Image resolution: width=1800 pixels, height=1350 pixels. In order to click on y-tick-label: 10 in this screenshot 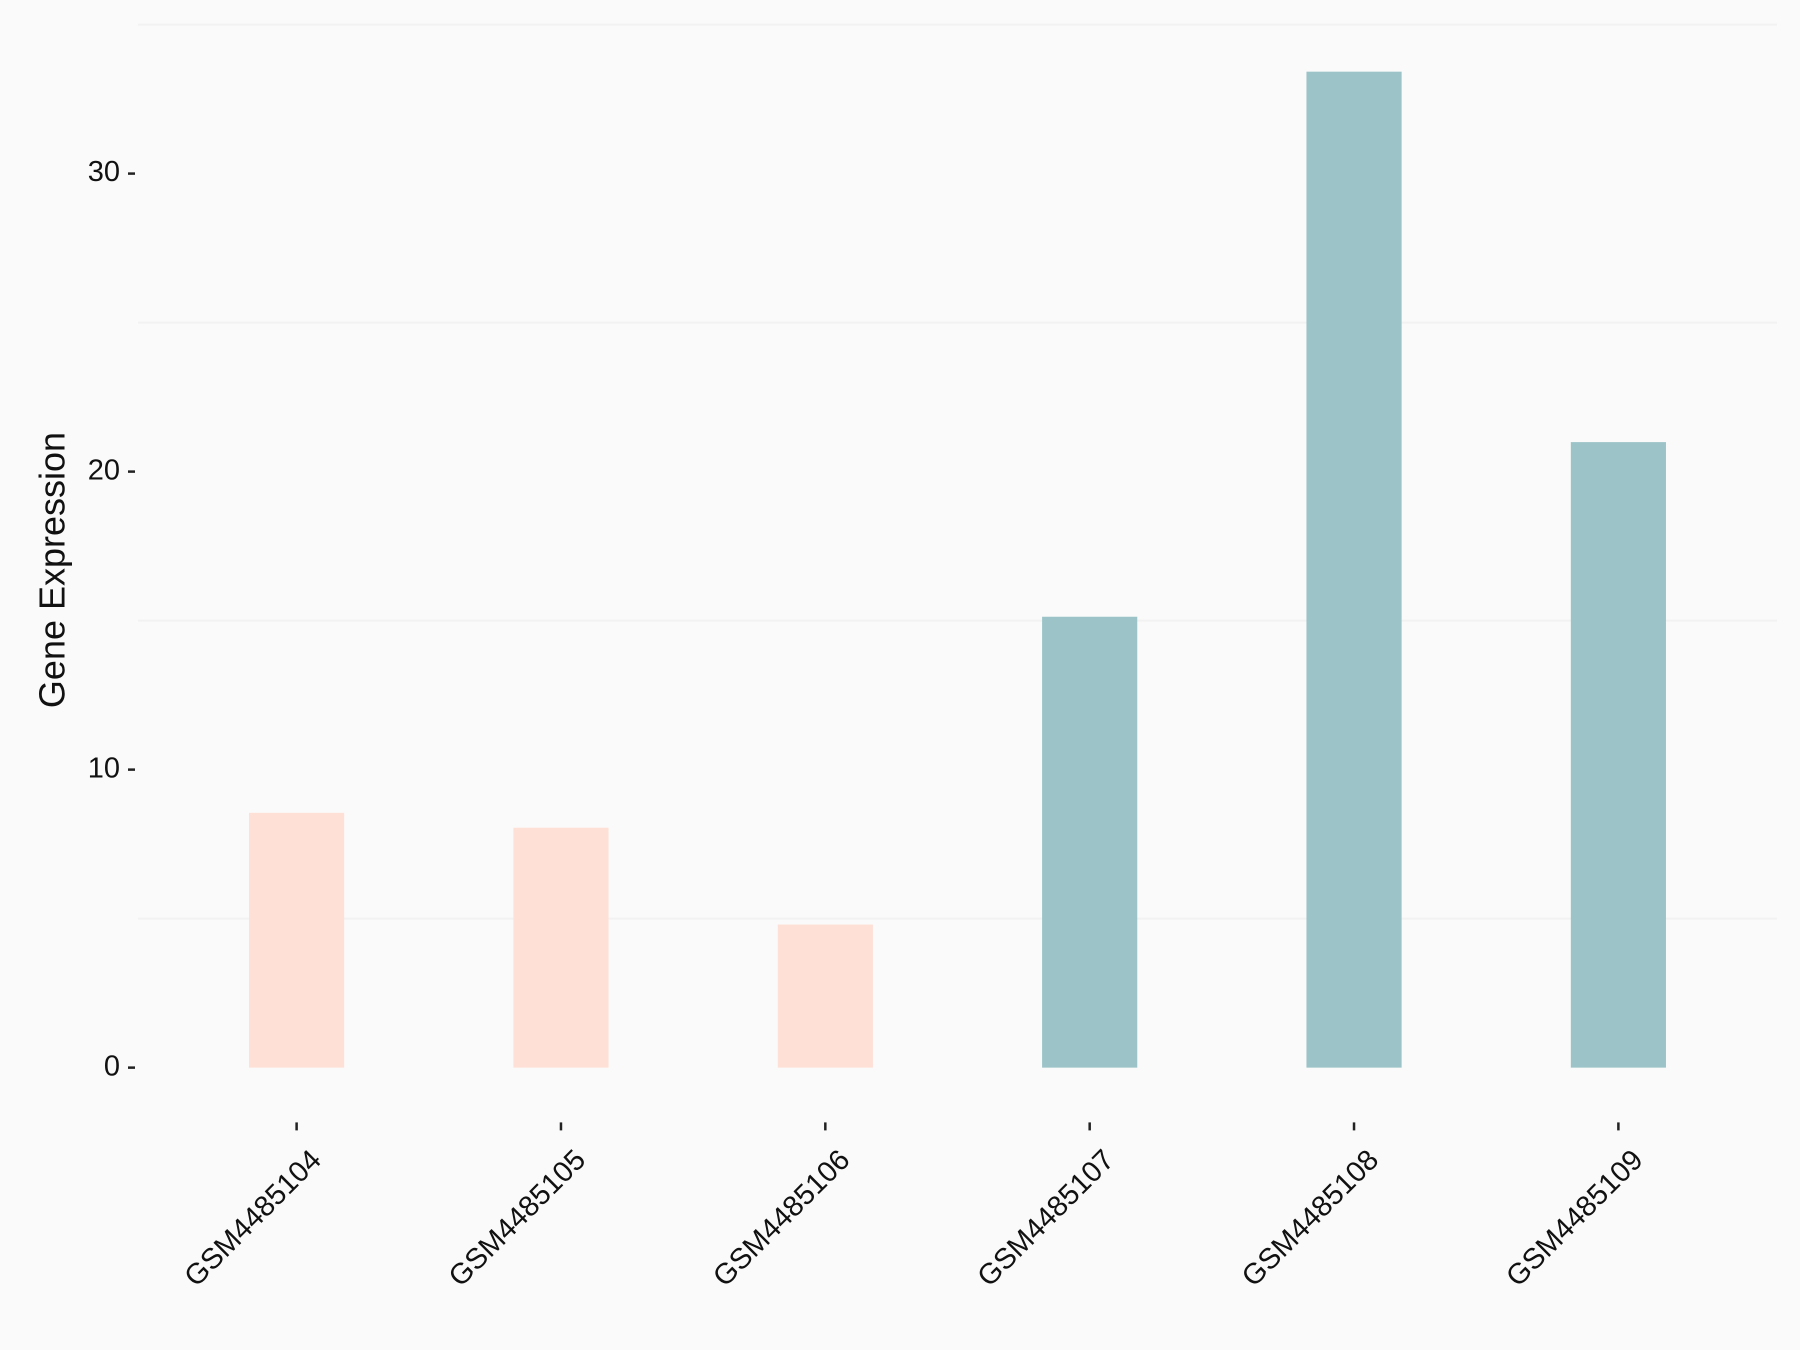, I will do `click(104, 768)`.